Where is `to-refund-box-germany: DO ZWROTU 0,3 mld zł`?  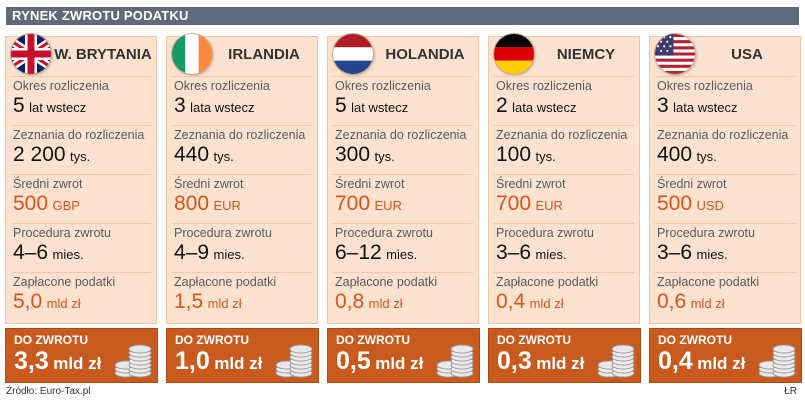
to-refund-box-germany: DO ZWROTU 0,3 mld zł is located at coordinates (564, 355).